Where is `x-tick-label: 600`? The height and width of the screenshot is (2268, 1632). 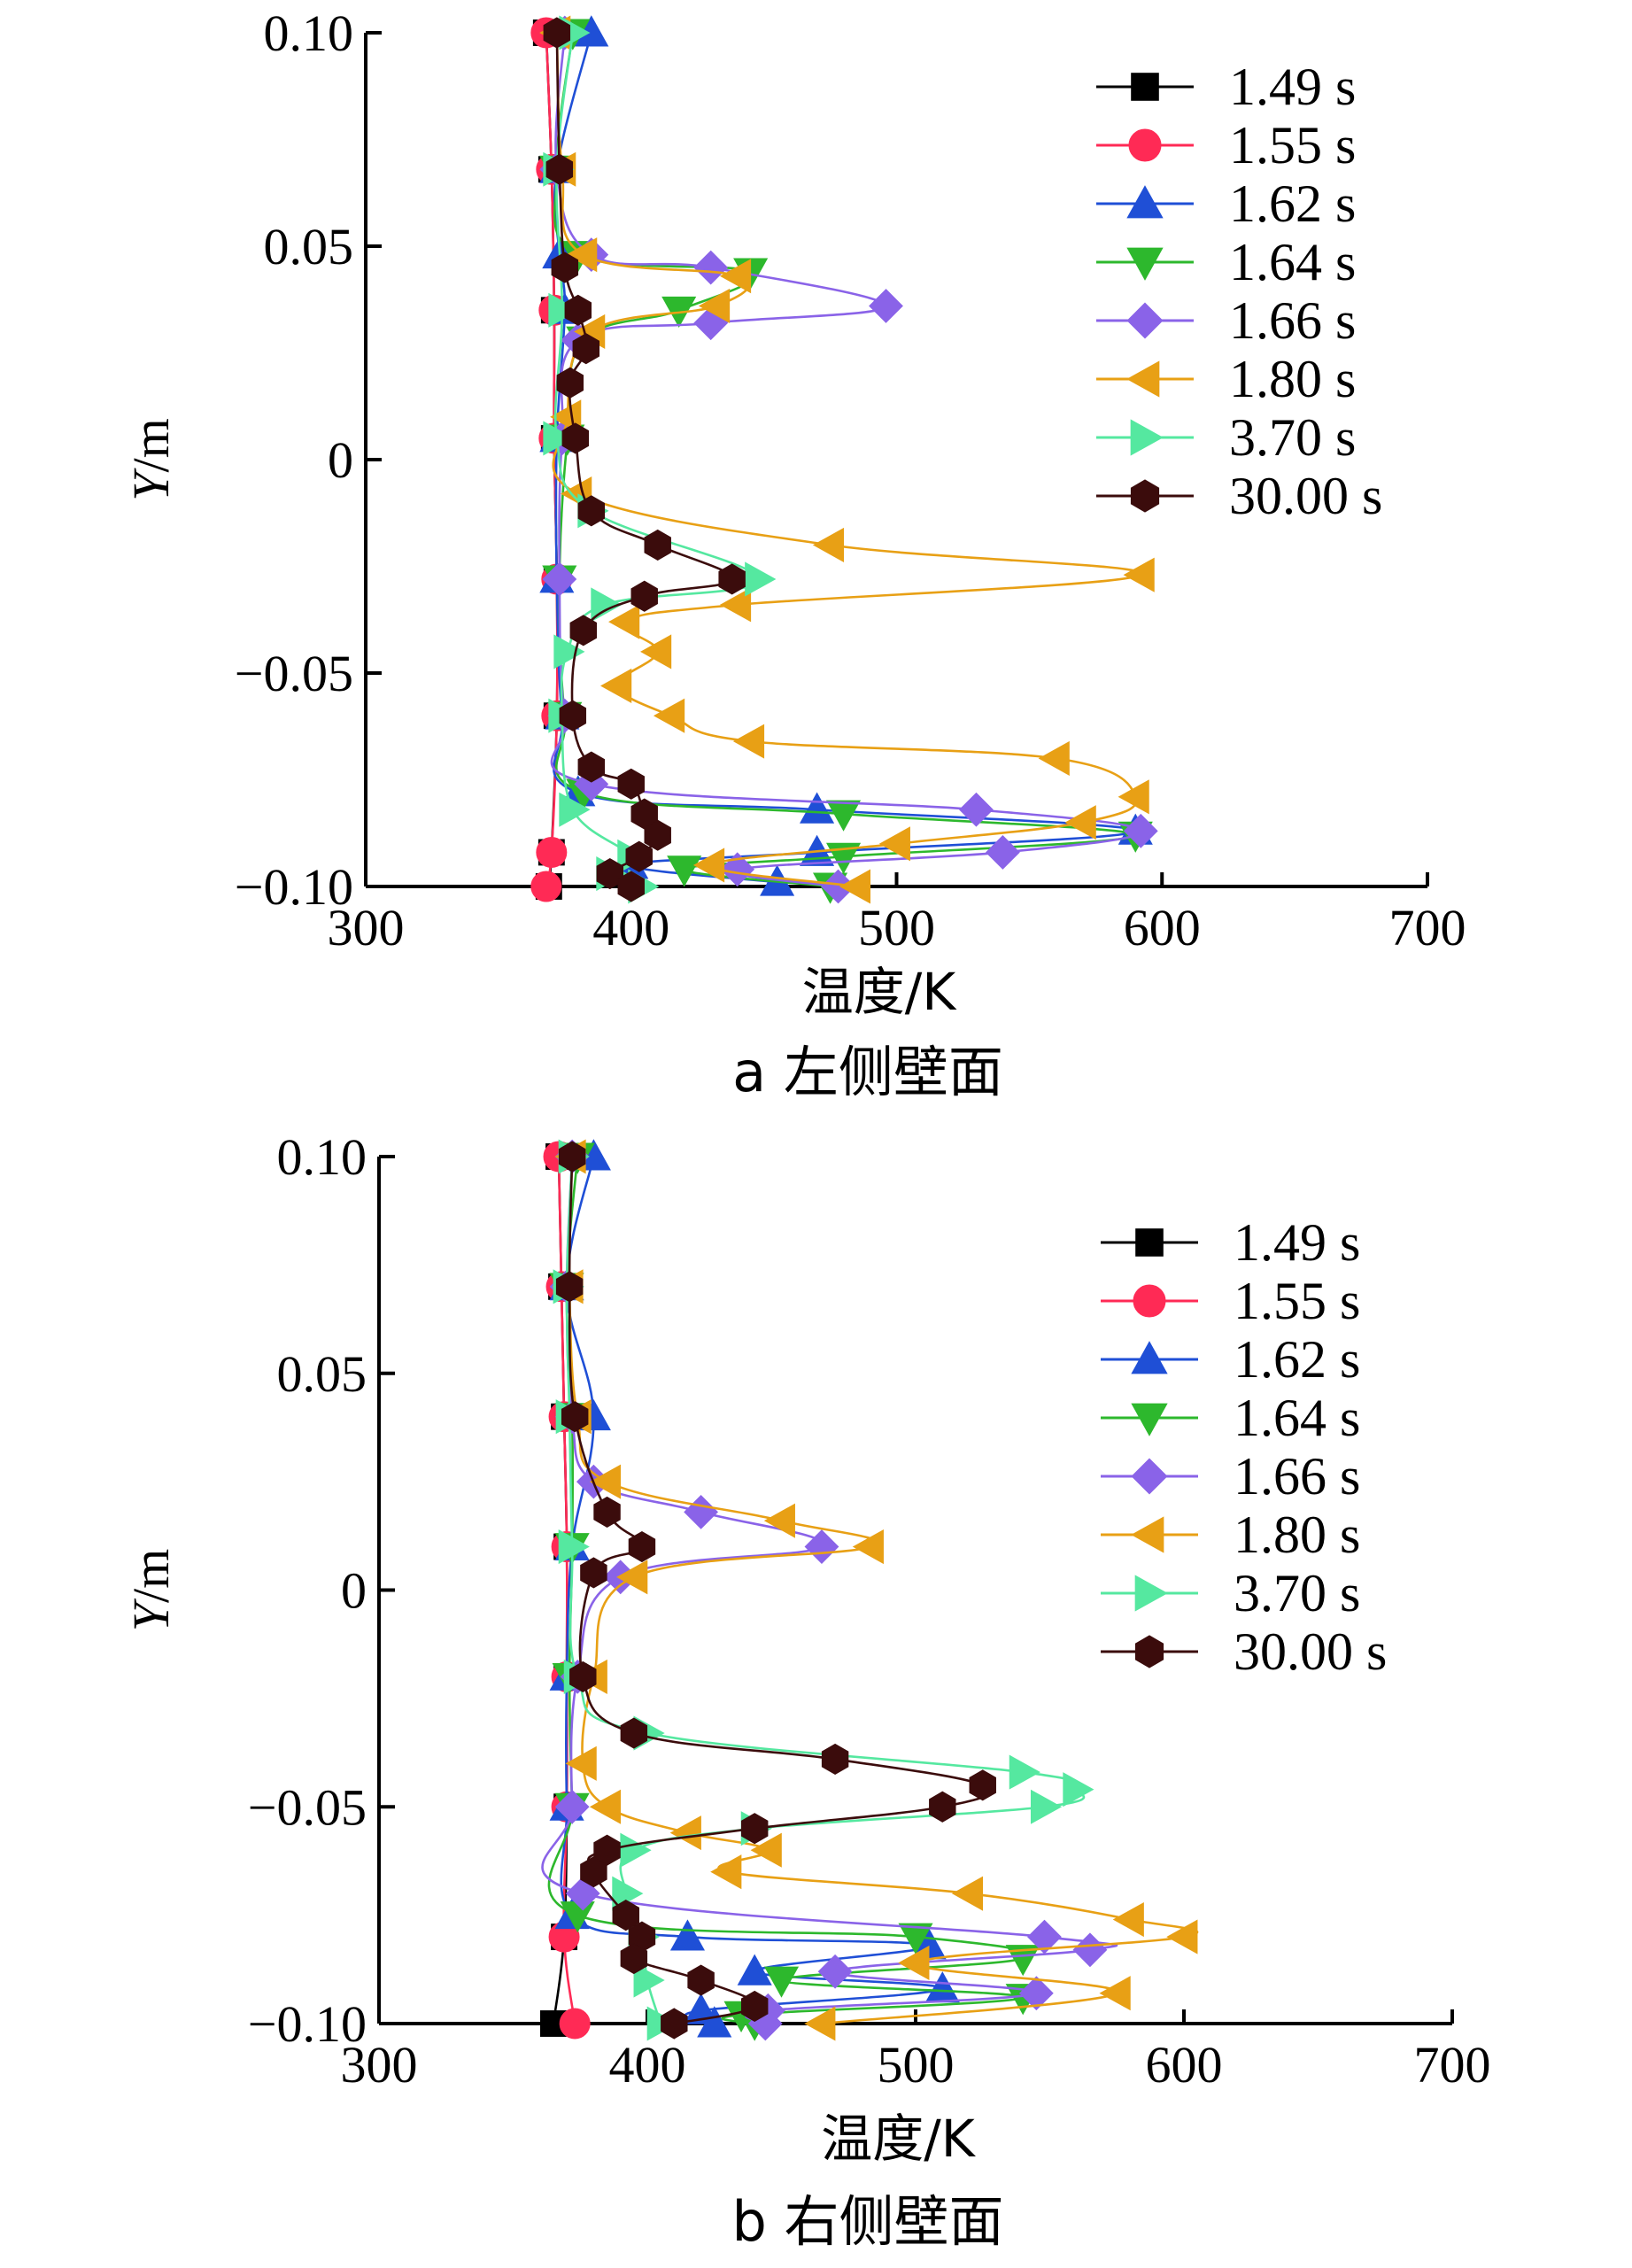 x-tick-label: 600 is located at coordinates (1162, 927).